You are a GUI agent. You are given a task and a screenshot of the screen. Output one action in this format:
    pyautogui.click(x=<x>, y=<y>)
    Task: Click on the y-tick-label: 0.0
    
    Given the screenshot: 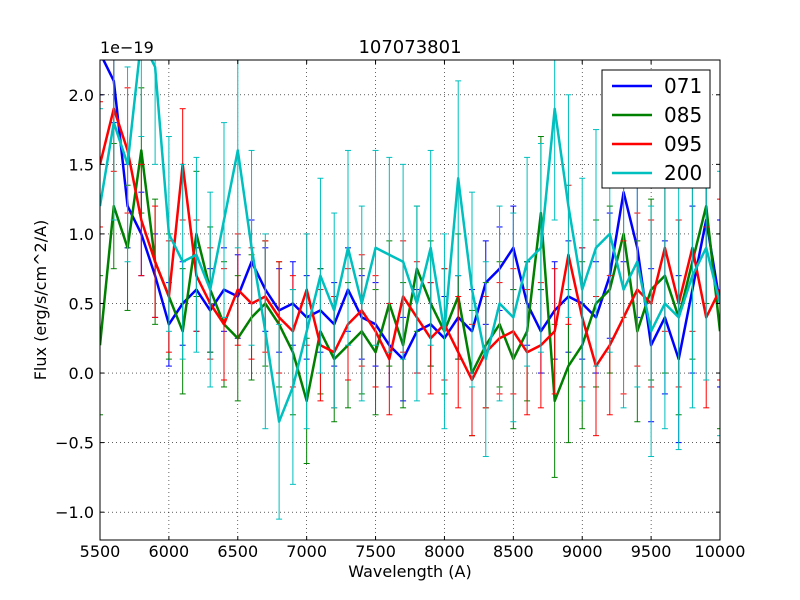 What is the action you would take?
    pyautogui.click(x=81, y=373)
    